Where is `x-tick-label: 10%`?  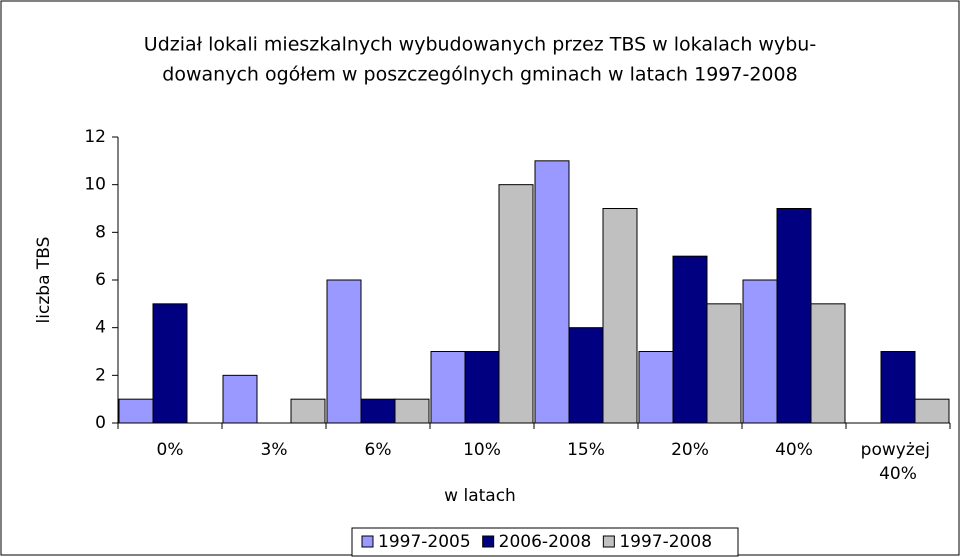
x-tick-label: 10% is located at coordinates (482, 450).